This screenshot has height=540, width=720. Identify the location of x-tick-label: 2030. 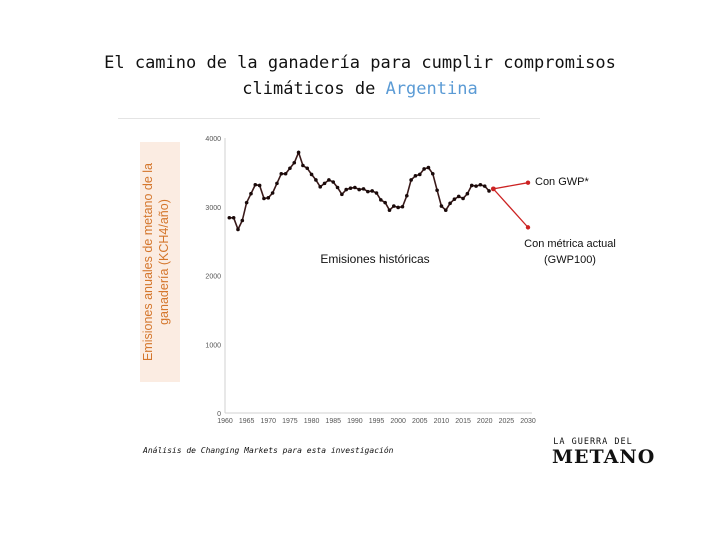
(528, 421).